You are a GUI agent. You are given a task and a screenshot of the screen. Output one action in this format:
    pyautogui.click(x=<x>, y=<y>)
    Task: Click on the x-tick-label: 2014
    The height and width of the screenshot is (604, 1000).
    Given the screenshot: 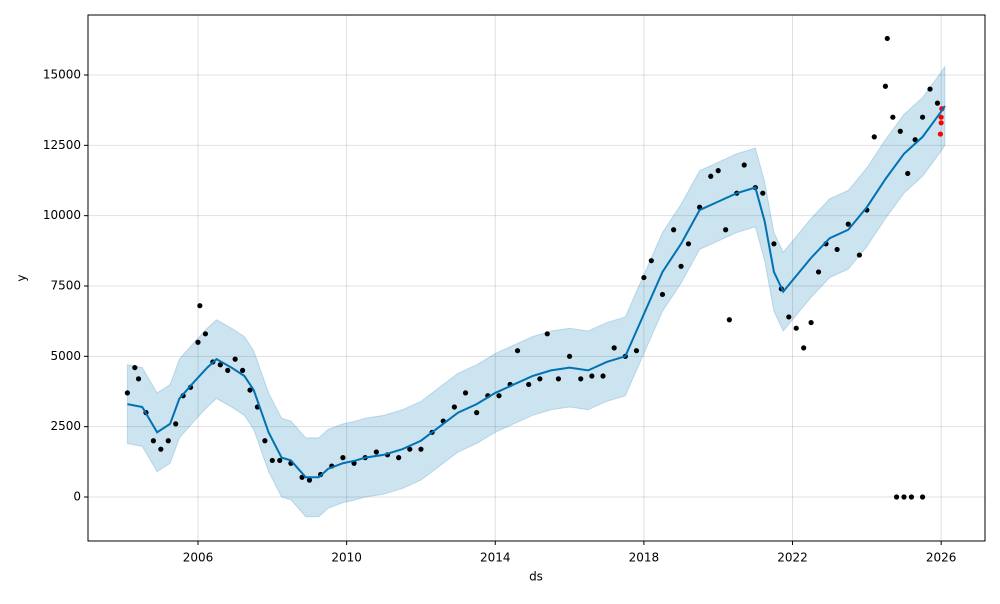 What is the action you would take?
    pyautogui.click(x=495, y=558)
    